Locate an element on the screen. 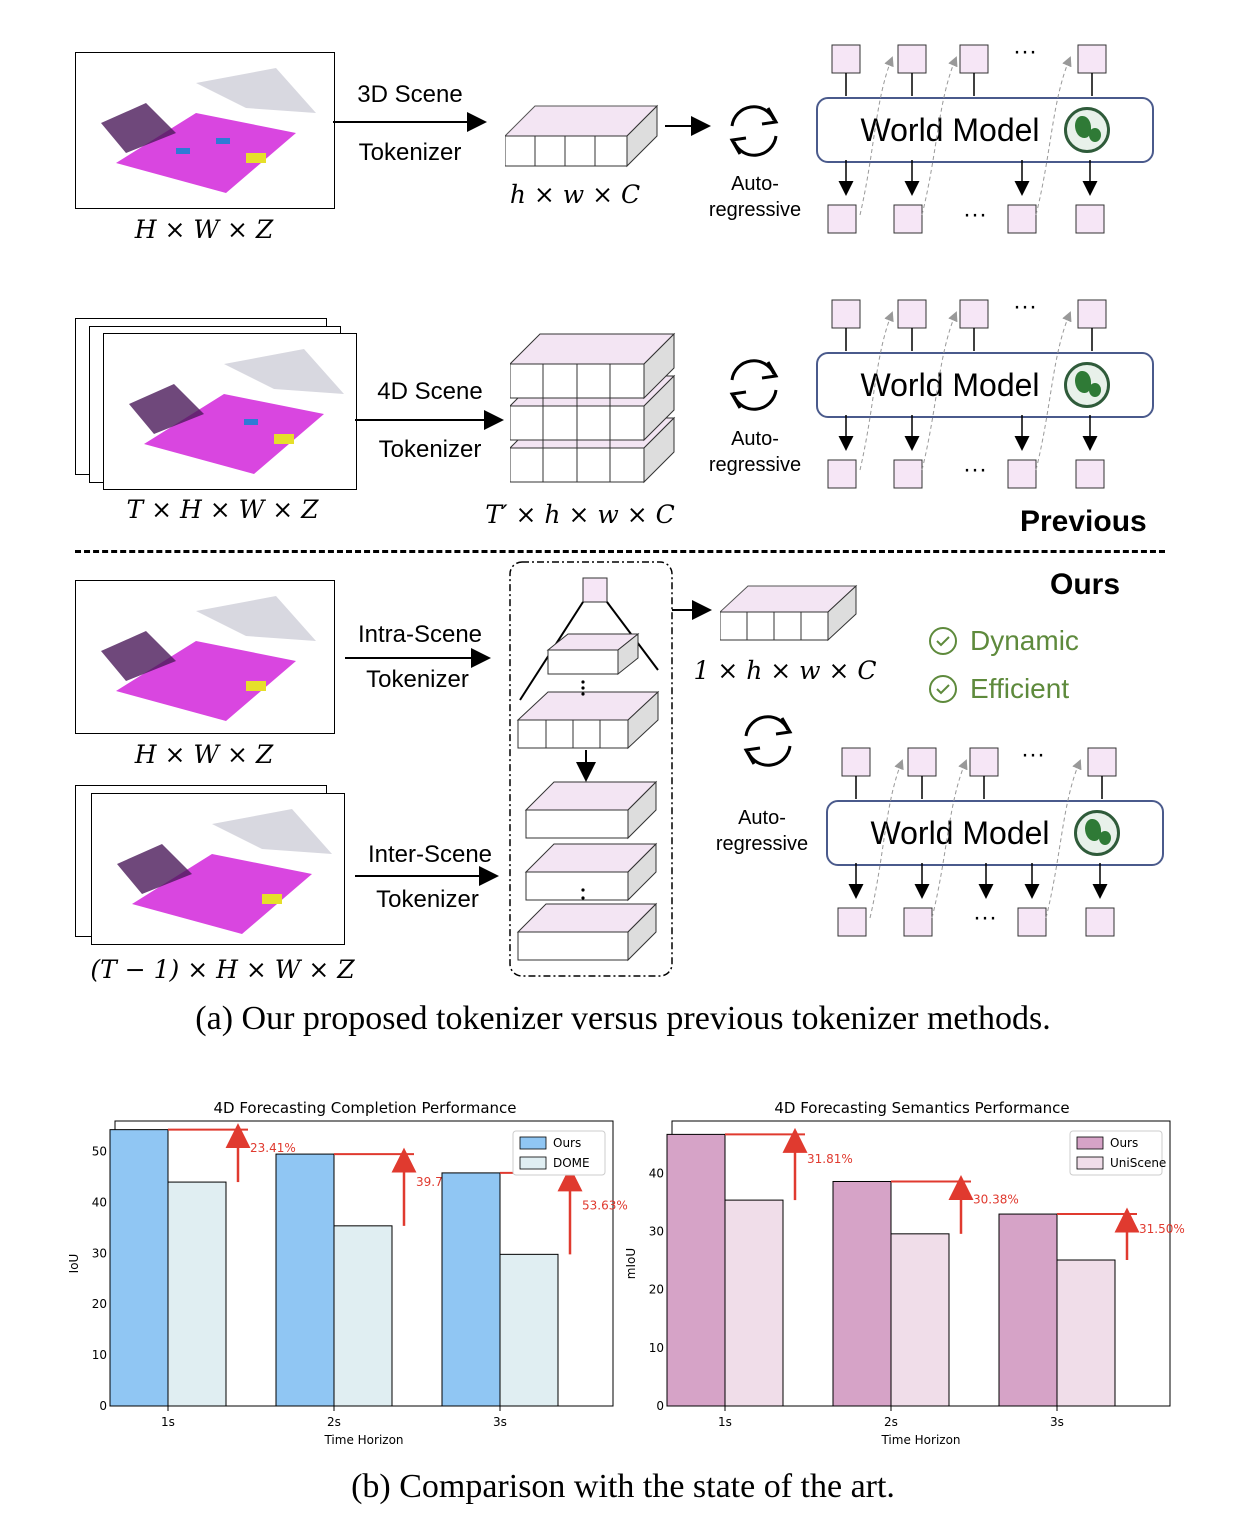 Image resolution: width=1246 pixels, height=1534 pixels. ours-token-sequence is located at coordinates (977, 842).